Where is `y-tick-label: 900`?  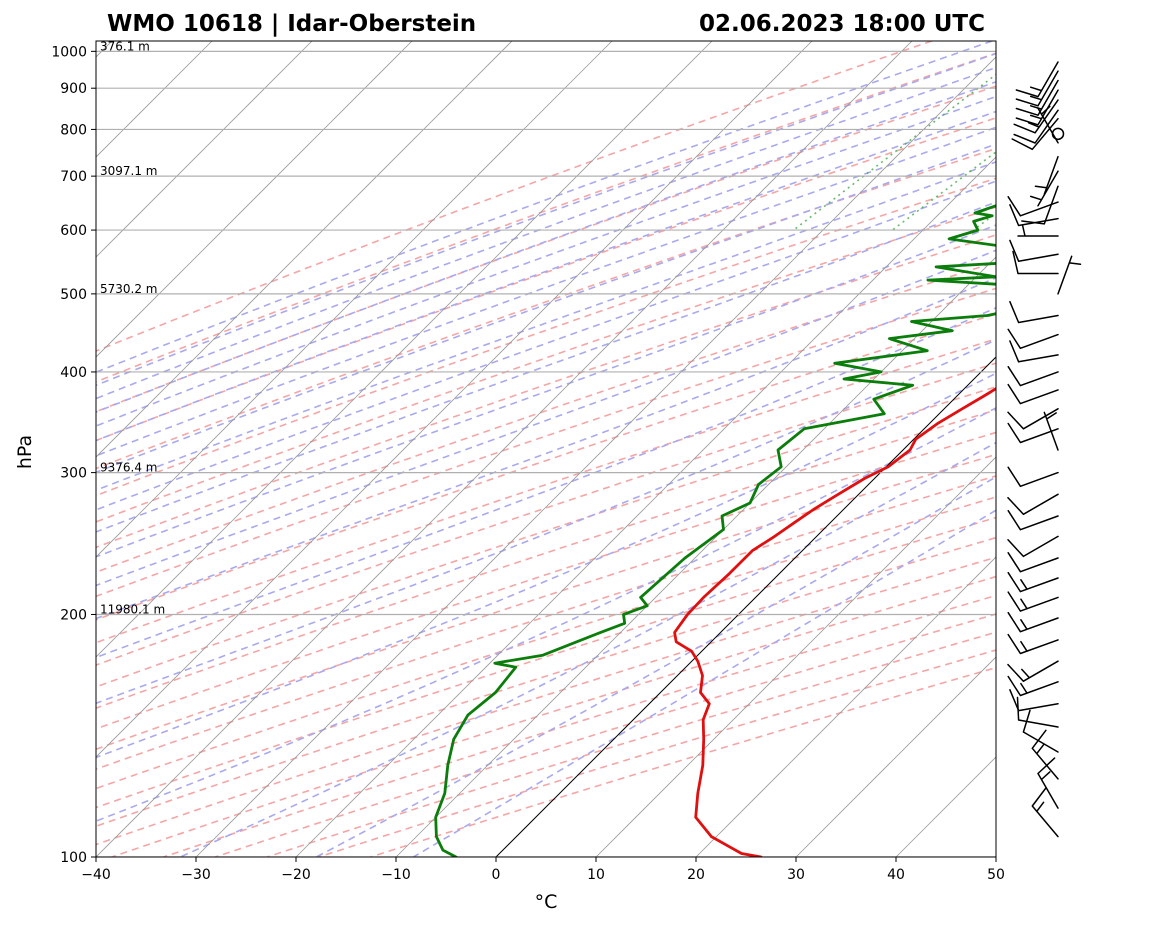
y-tick-label: 900 is located at coordinates (73, 89).